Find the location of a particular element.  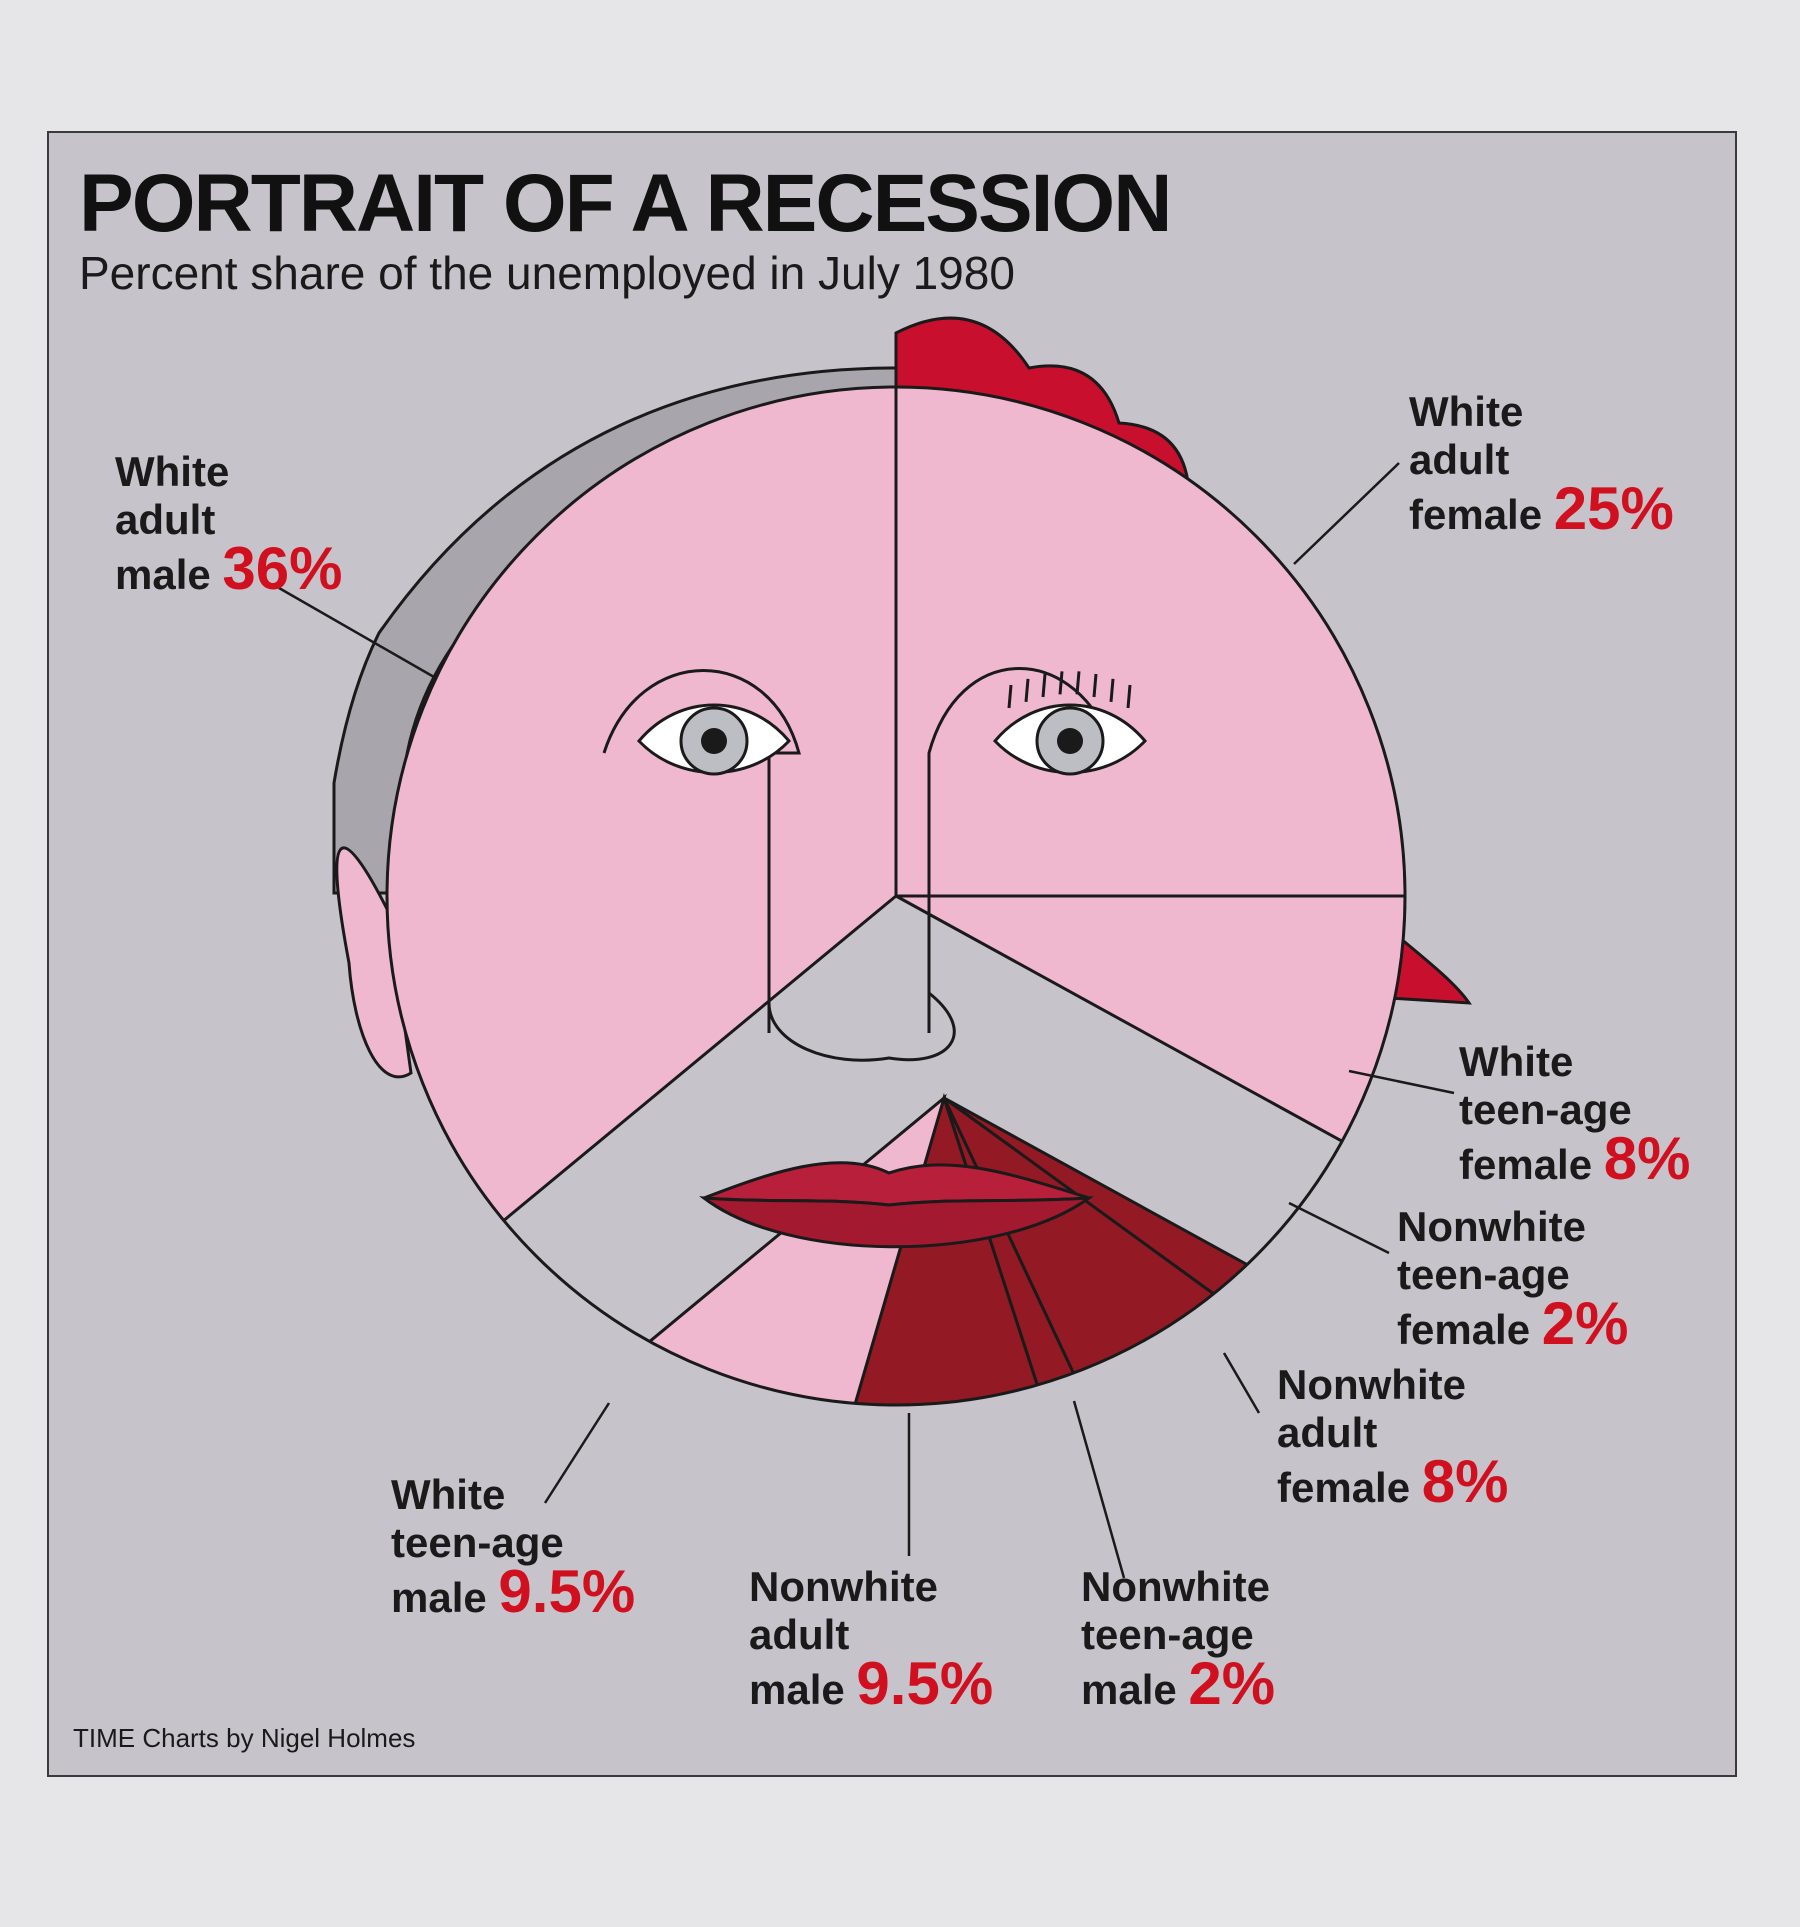

chart-title: PORTRAIT OF A RECESSION is located at coordinates (625, 203).